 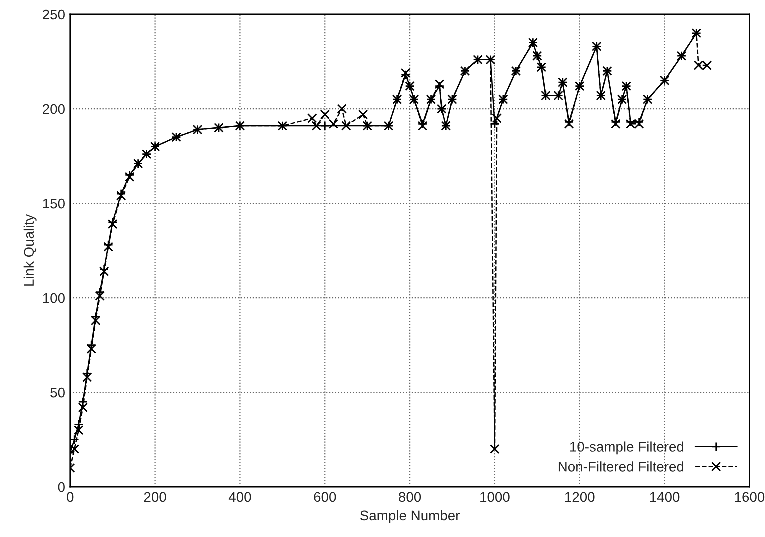 I want to click on y-tick-label: 200, so click(x=54, y=109).